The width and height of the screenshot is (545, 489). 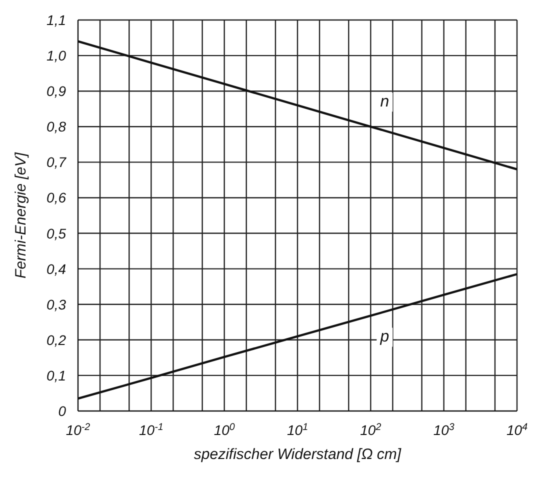 I want to click on x-tick-label: 10$^{4}$, so click(x=517, y=430).